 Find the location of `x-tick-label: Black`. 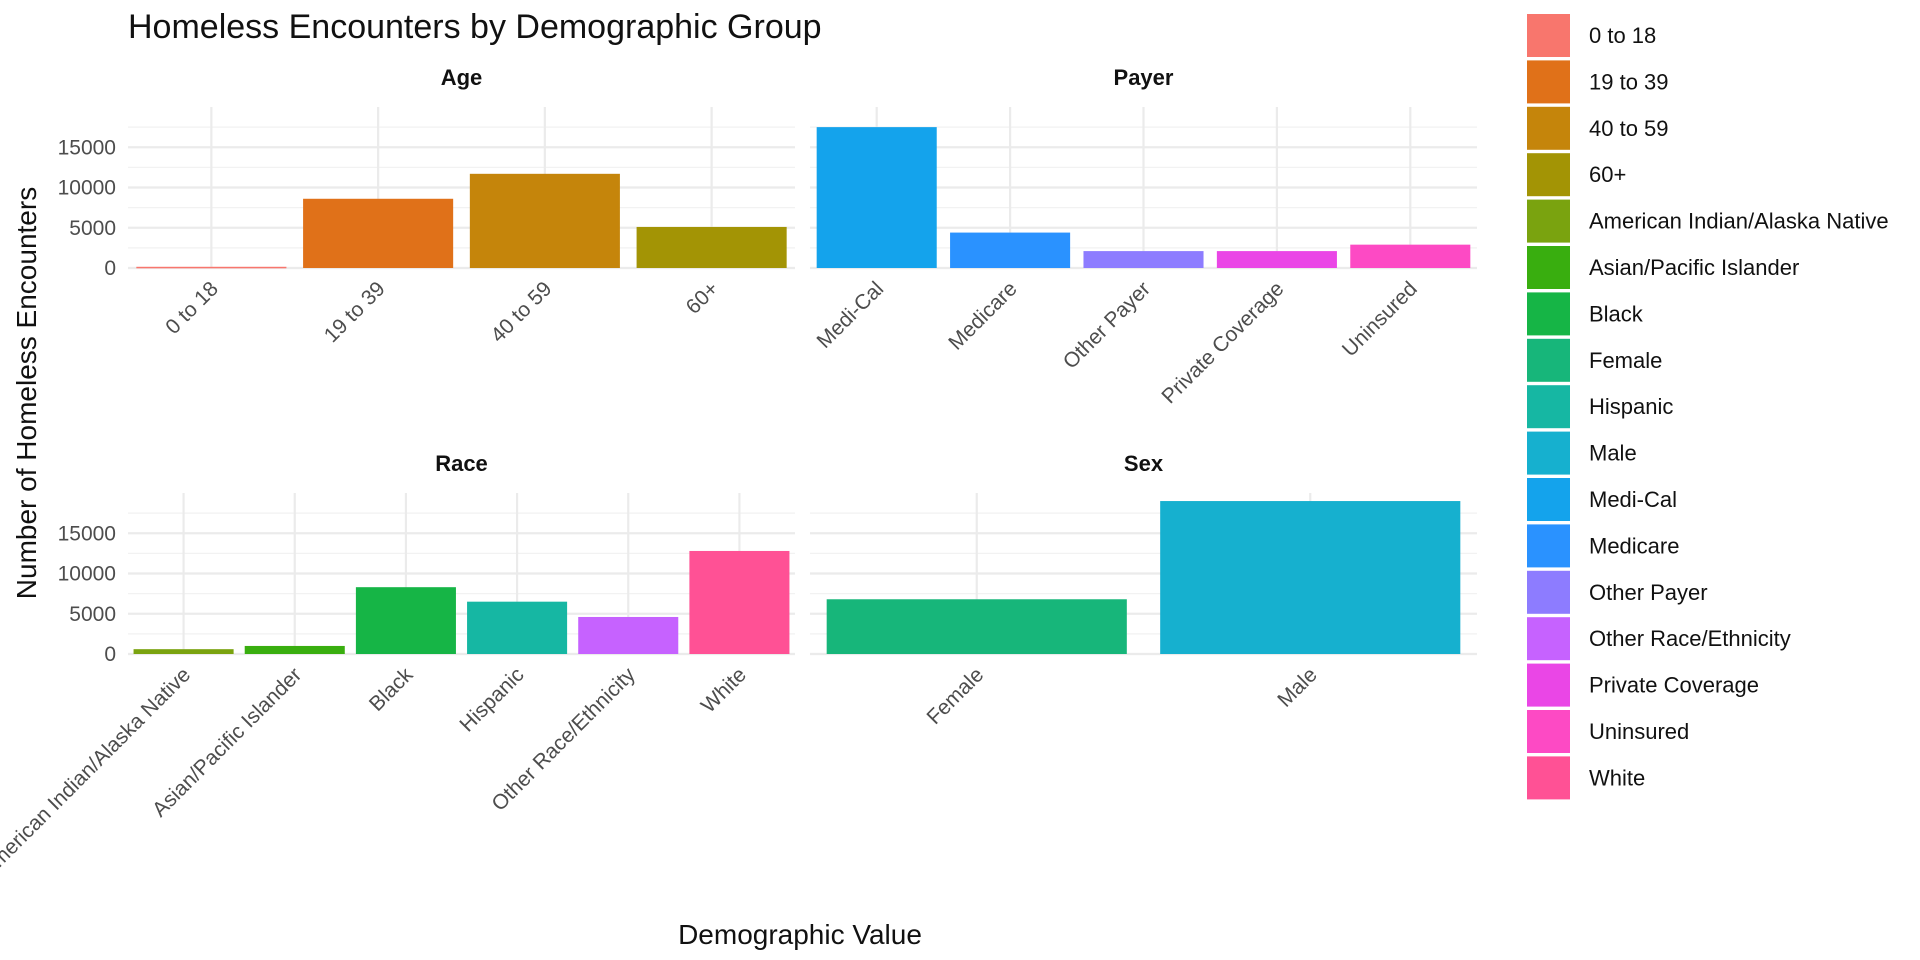

x-tick-label: Black is located at coordinates (391, 689).